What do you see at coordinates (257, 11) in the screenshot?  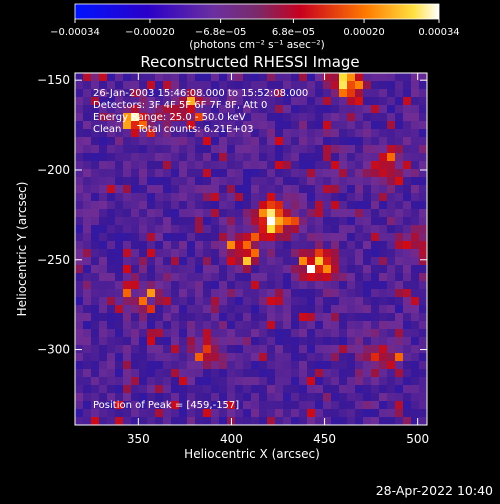 I see `colorbar-gradient` at bounding box center [257, 11].